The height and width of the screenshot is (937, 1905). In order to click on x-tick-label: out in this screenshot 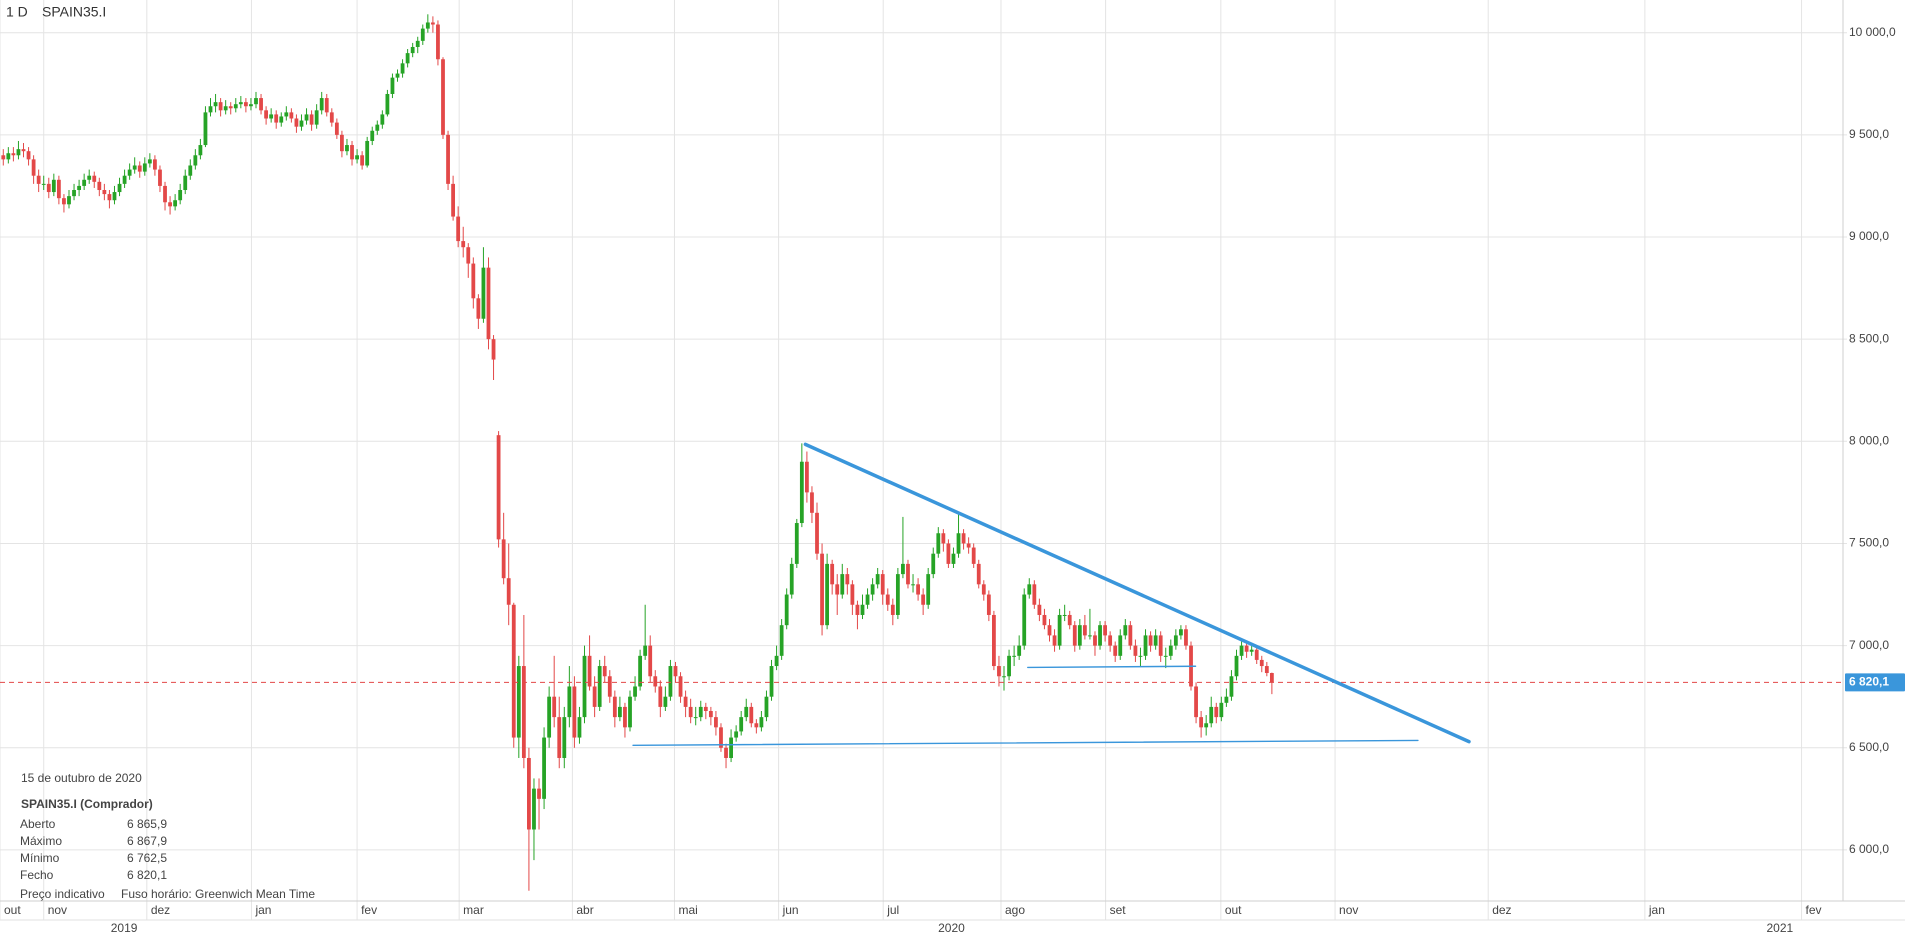, I will do `click(1233, 910)`.